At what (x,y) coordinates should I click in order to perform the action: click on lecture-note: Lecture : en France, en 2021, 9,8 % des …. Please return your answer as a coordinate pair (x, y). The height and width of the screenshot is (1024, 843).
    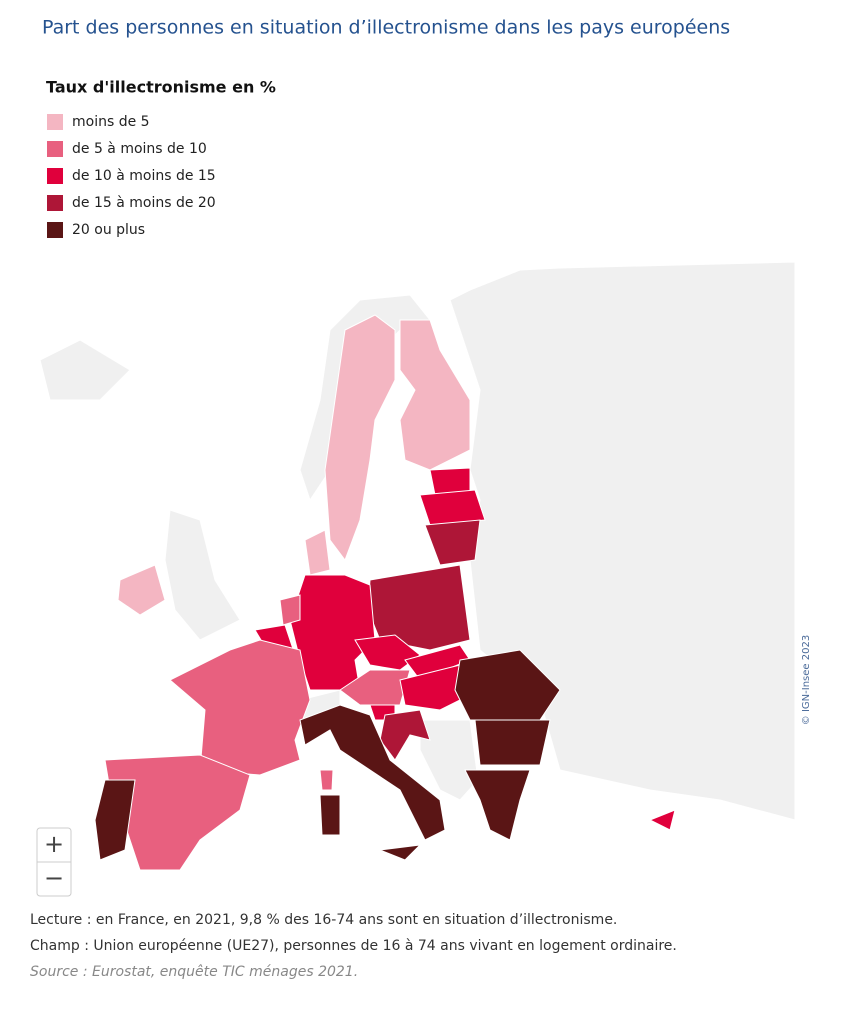
    Looking at the image, I should click on (323, 920).